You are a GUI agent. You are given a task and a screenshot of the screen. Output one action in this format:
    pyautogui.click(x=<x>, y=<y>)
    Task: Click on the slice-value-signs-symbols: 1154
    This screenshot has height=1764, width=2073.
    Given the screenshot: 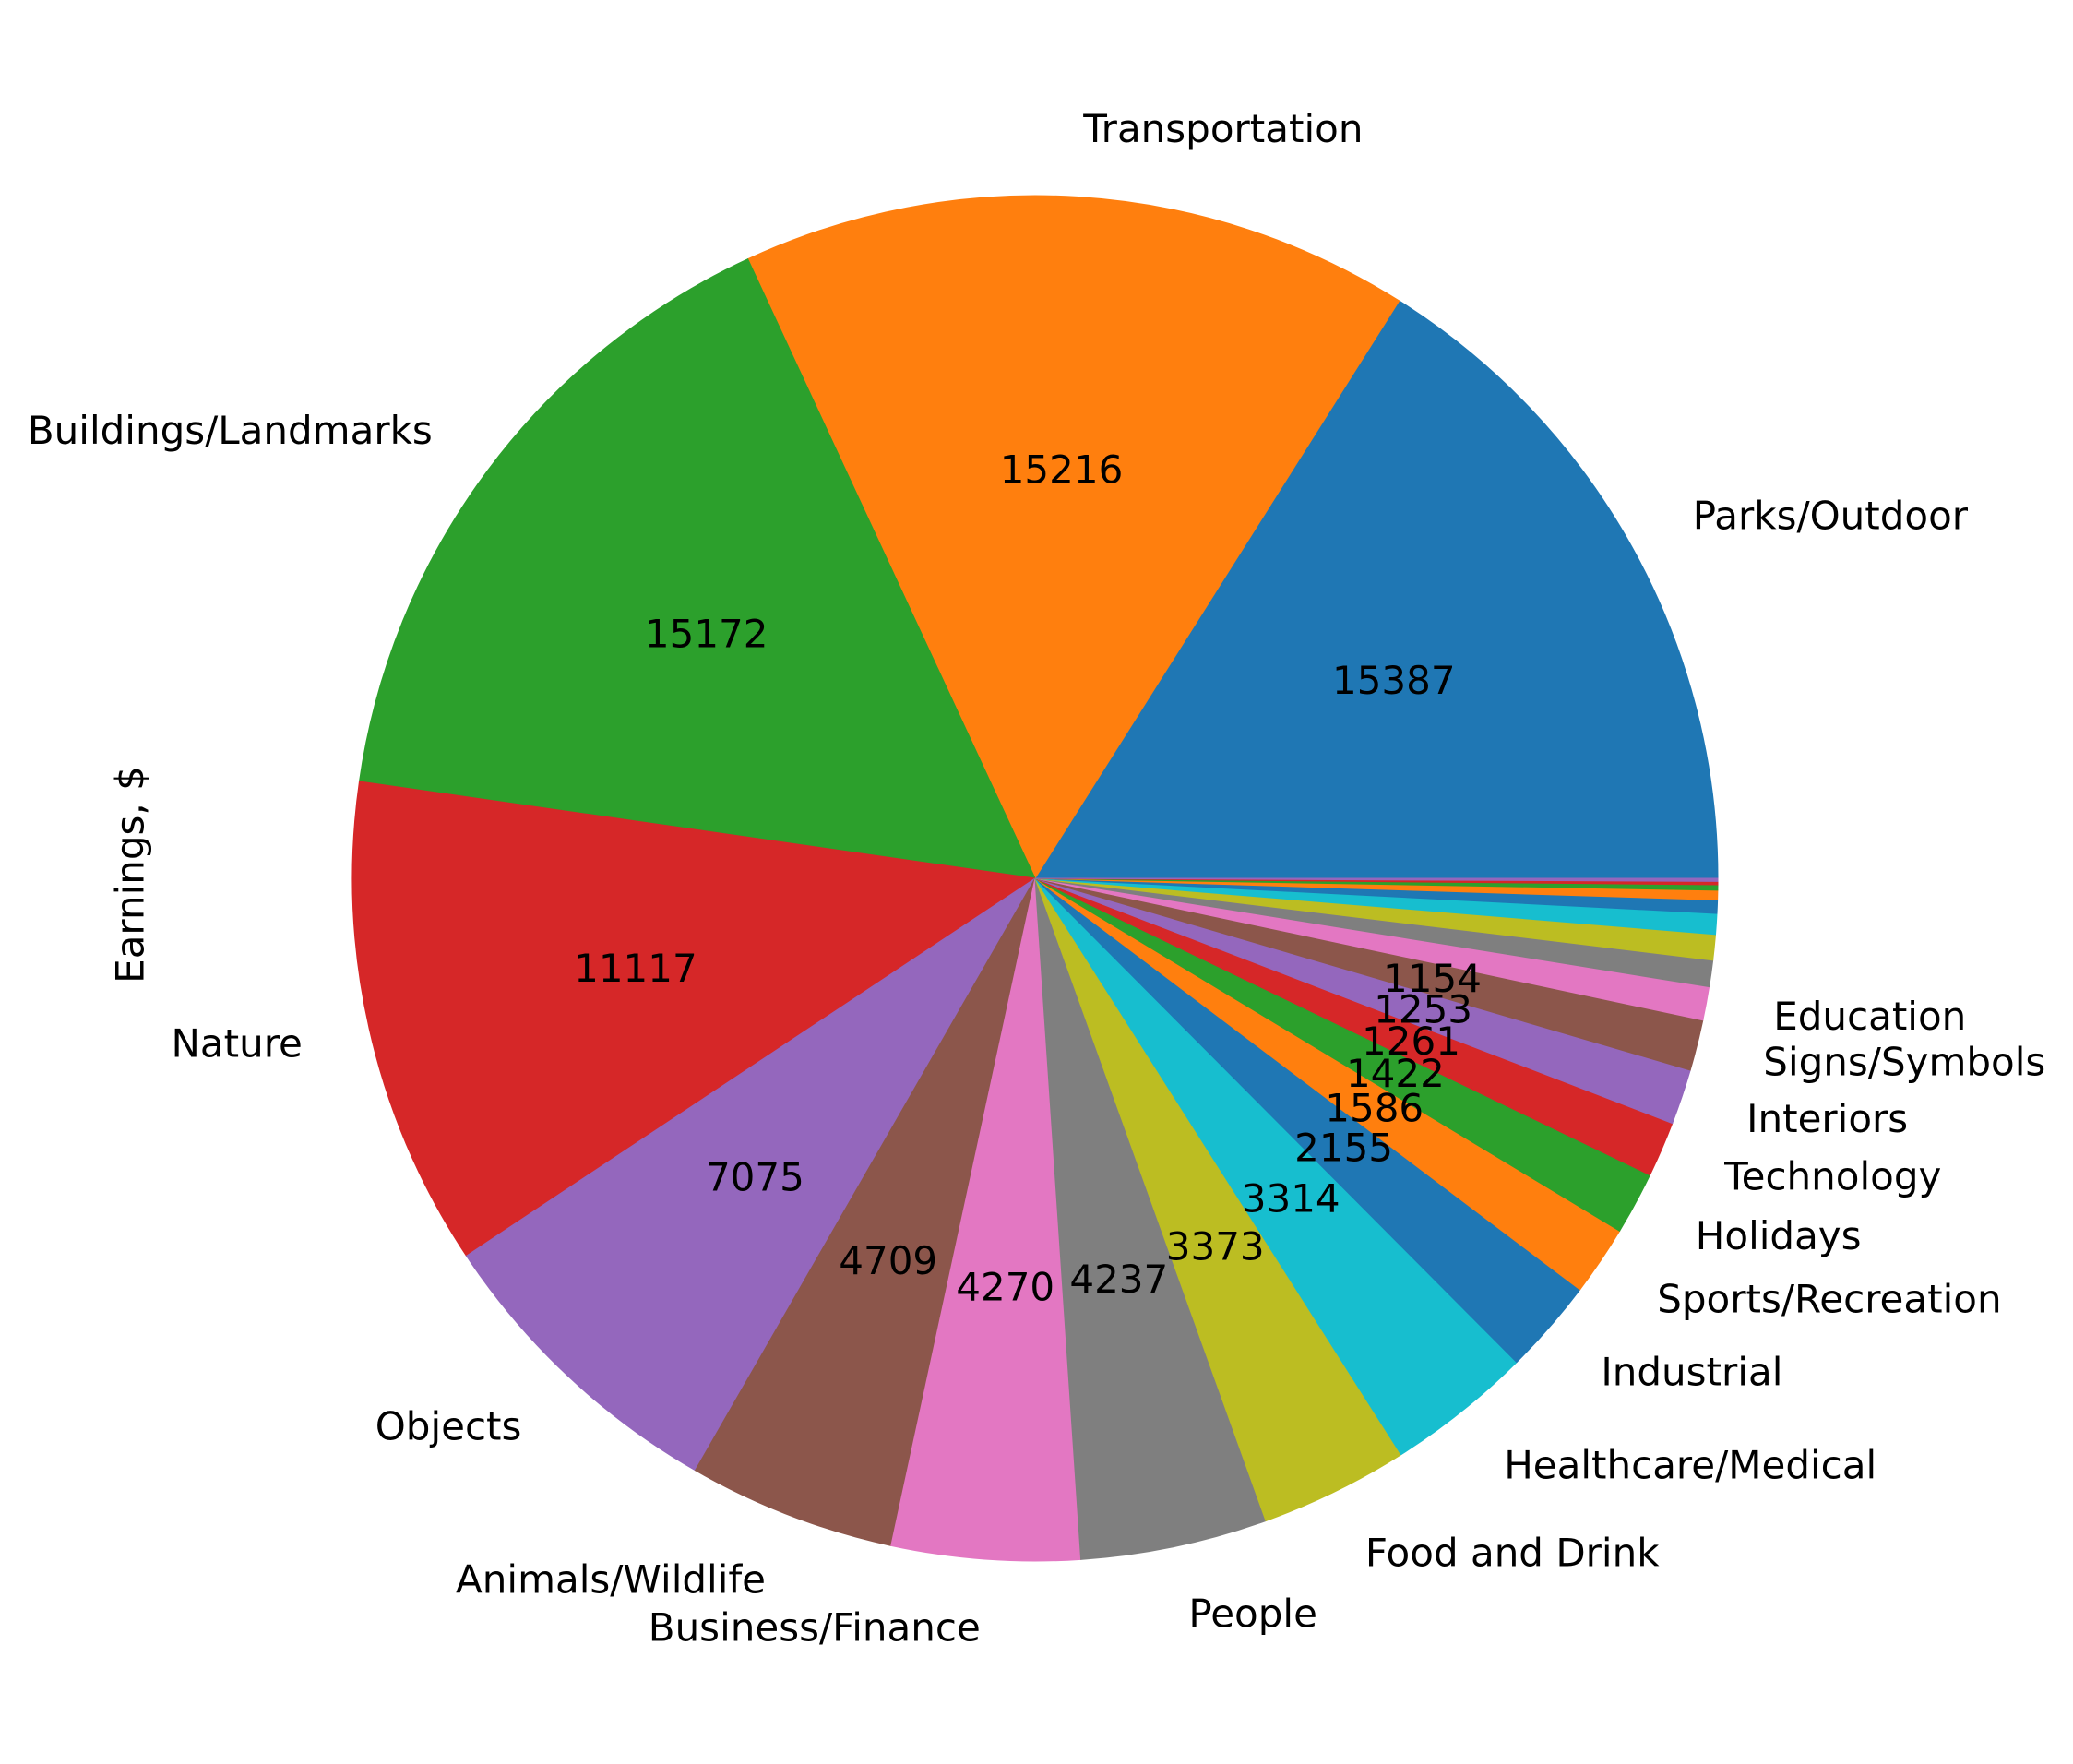 What is the action you would take?
    pyautogui.click(x=1432, y=979)
    